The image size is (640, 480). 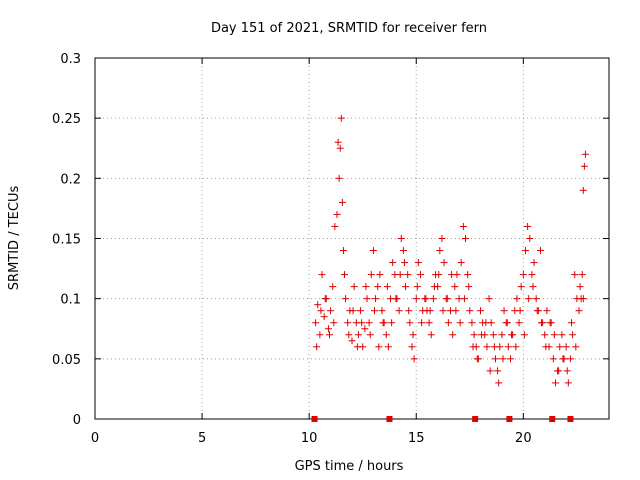 I want to click on x-axis-label: GPS time / hours, so click(x=349, y=466).